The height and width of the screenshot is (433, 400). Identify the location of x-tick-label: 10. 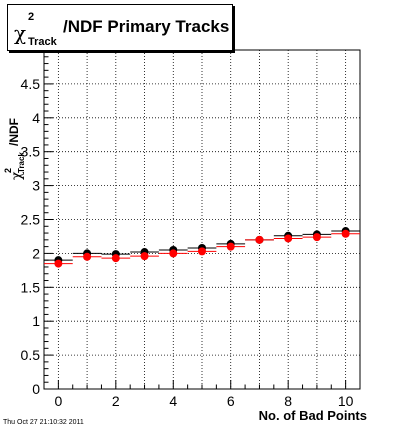
(346, 401).